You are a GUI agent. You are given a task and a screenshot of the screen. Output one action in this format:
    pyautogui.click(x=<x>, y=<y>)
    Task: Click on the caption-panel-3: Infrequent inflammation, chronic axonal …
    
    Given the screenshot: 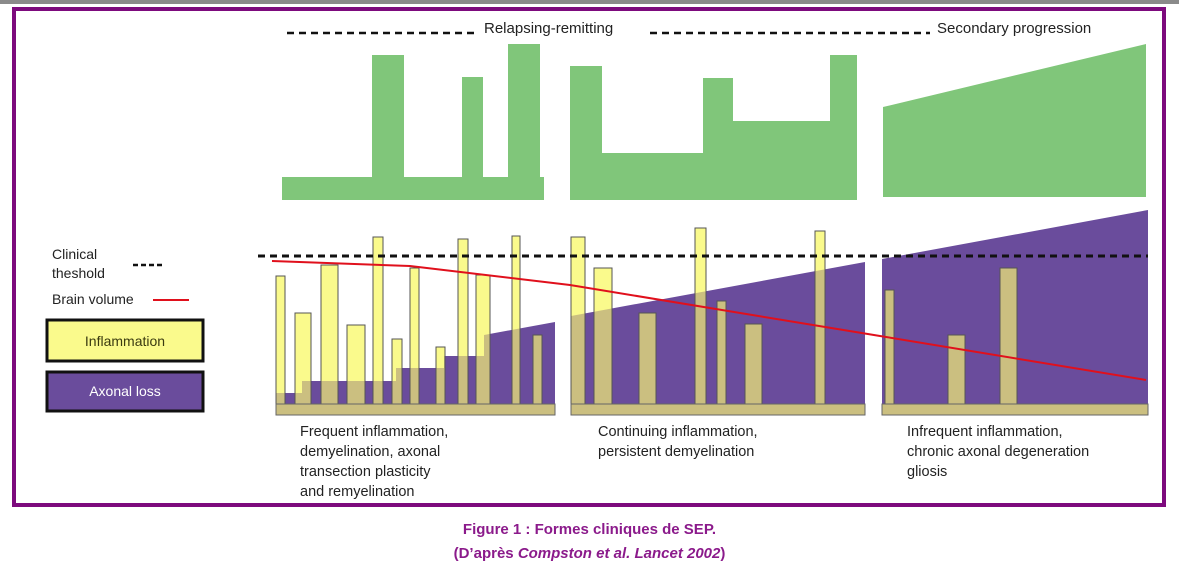 What is the action you would take?
    pyautogui.click(x=998, y=452)
    